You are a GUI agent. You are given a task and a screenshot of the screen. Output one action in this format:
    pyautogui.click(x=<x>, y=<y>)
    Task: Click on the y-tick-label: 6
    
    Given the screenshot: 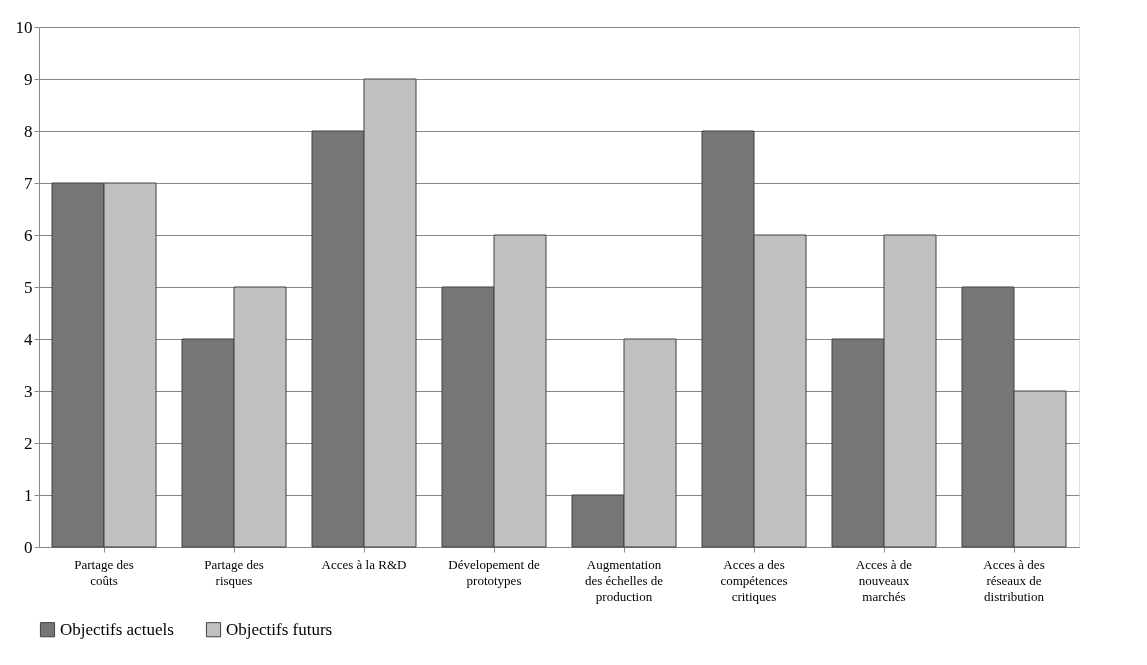 What is the action you would take?
    pyautogui.click(x=28, y=235)
    